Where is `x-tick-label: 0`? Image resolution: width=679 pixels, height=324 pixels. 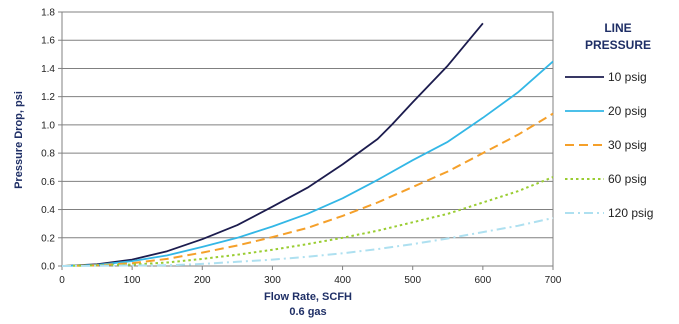 x-tick-label: 0 is located at coordinates (62, 280).